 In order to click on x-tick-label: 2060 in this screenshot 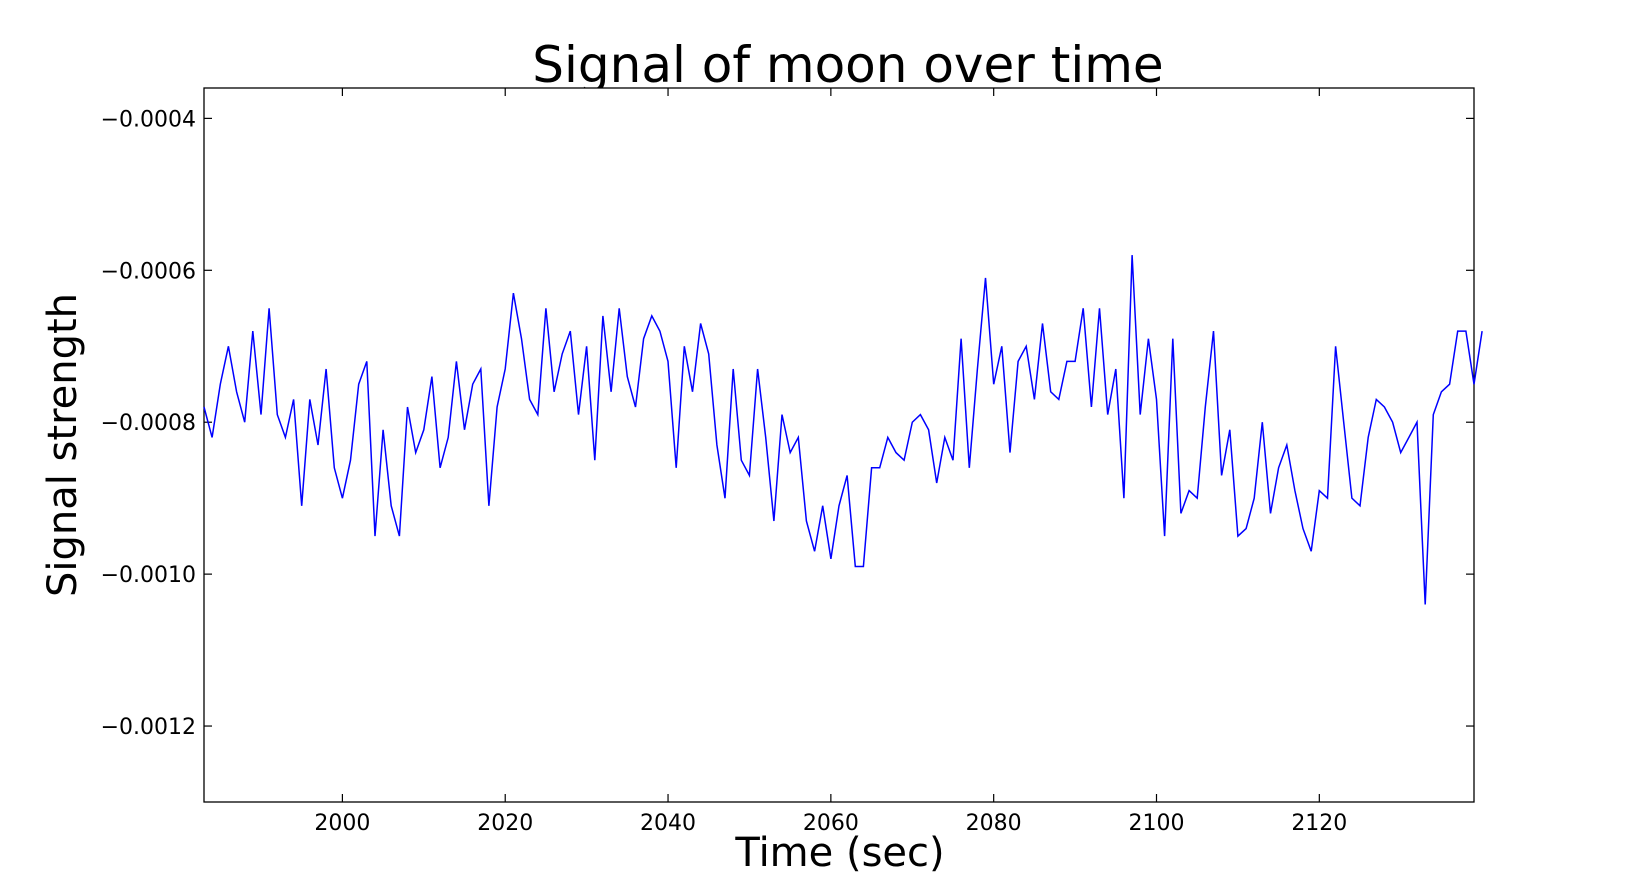, I will do `click(831, 823)`.